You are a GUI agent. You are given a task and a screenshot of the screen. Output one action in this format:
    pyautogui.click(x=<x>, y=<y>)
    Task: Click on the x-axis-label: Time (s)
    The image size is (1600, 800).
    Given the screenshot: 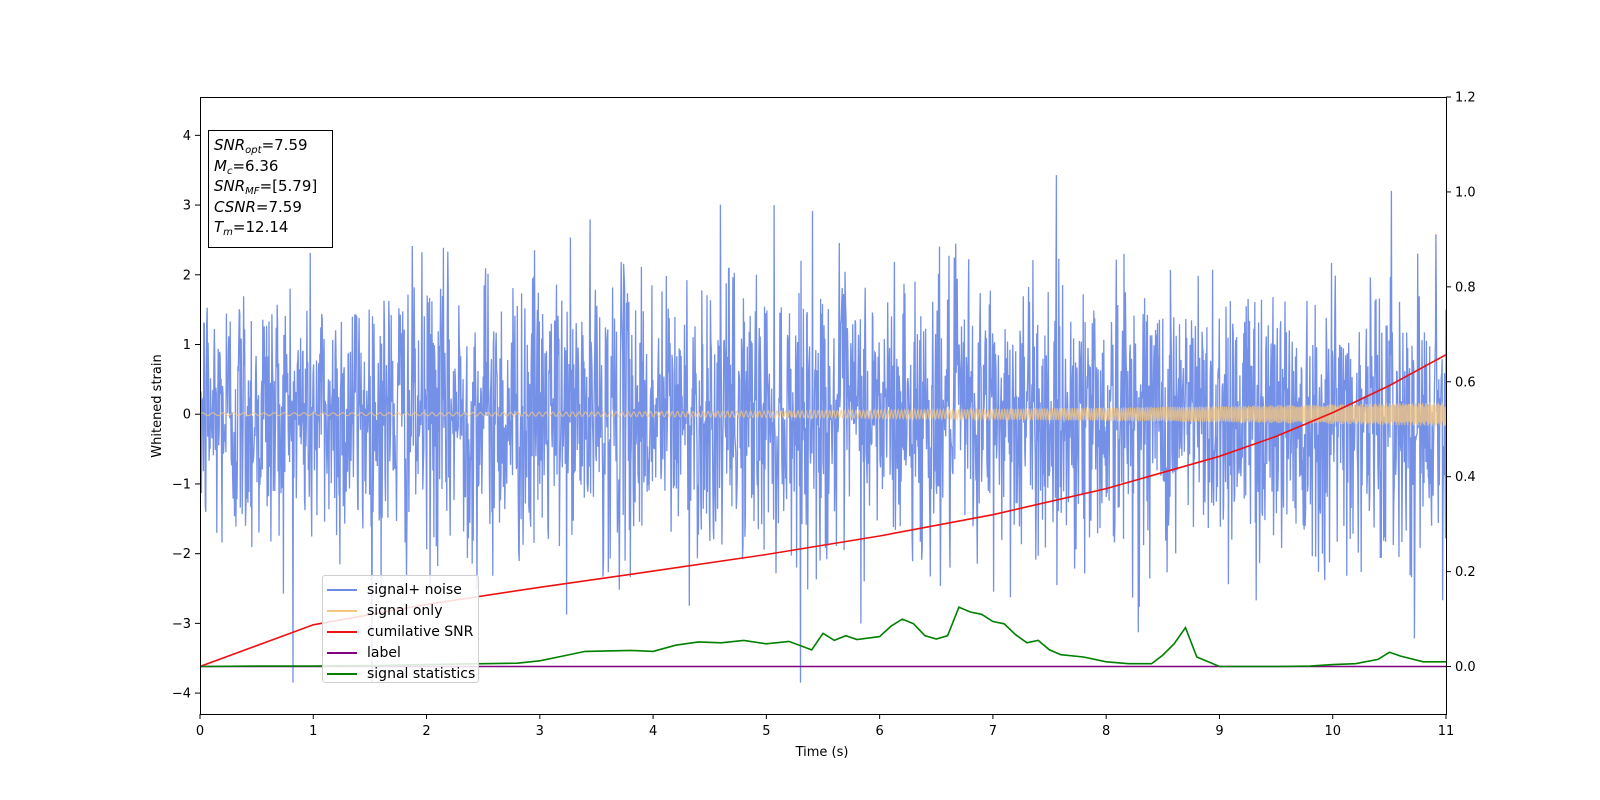 What is the action you would take?
    pyautogui.click(x=822, y=752)
    